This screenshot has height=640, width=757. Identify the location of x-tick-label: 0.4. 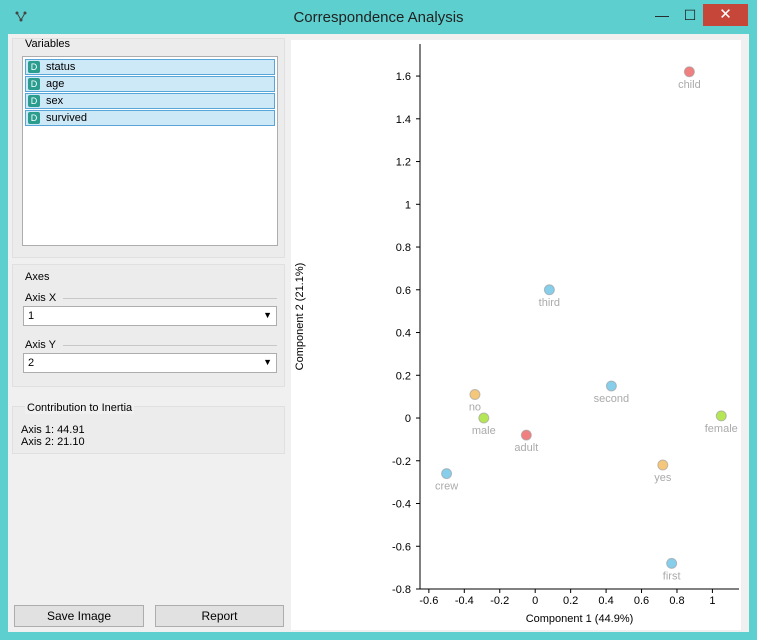
(605, 601).